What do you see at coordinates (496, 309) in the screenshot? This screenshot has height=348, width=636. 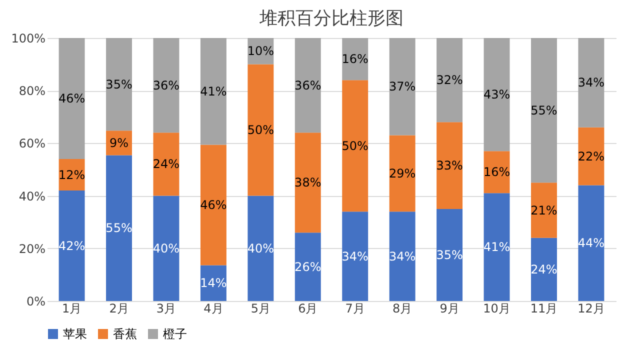 I see `x-tick-label: 10月` at bounding box center [496, 309].